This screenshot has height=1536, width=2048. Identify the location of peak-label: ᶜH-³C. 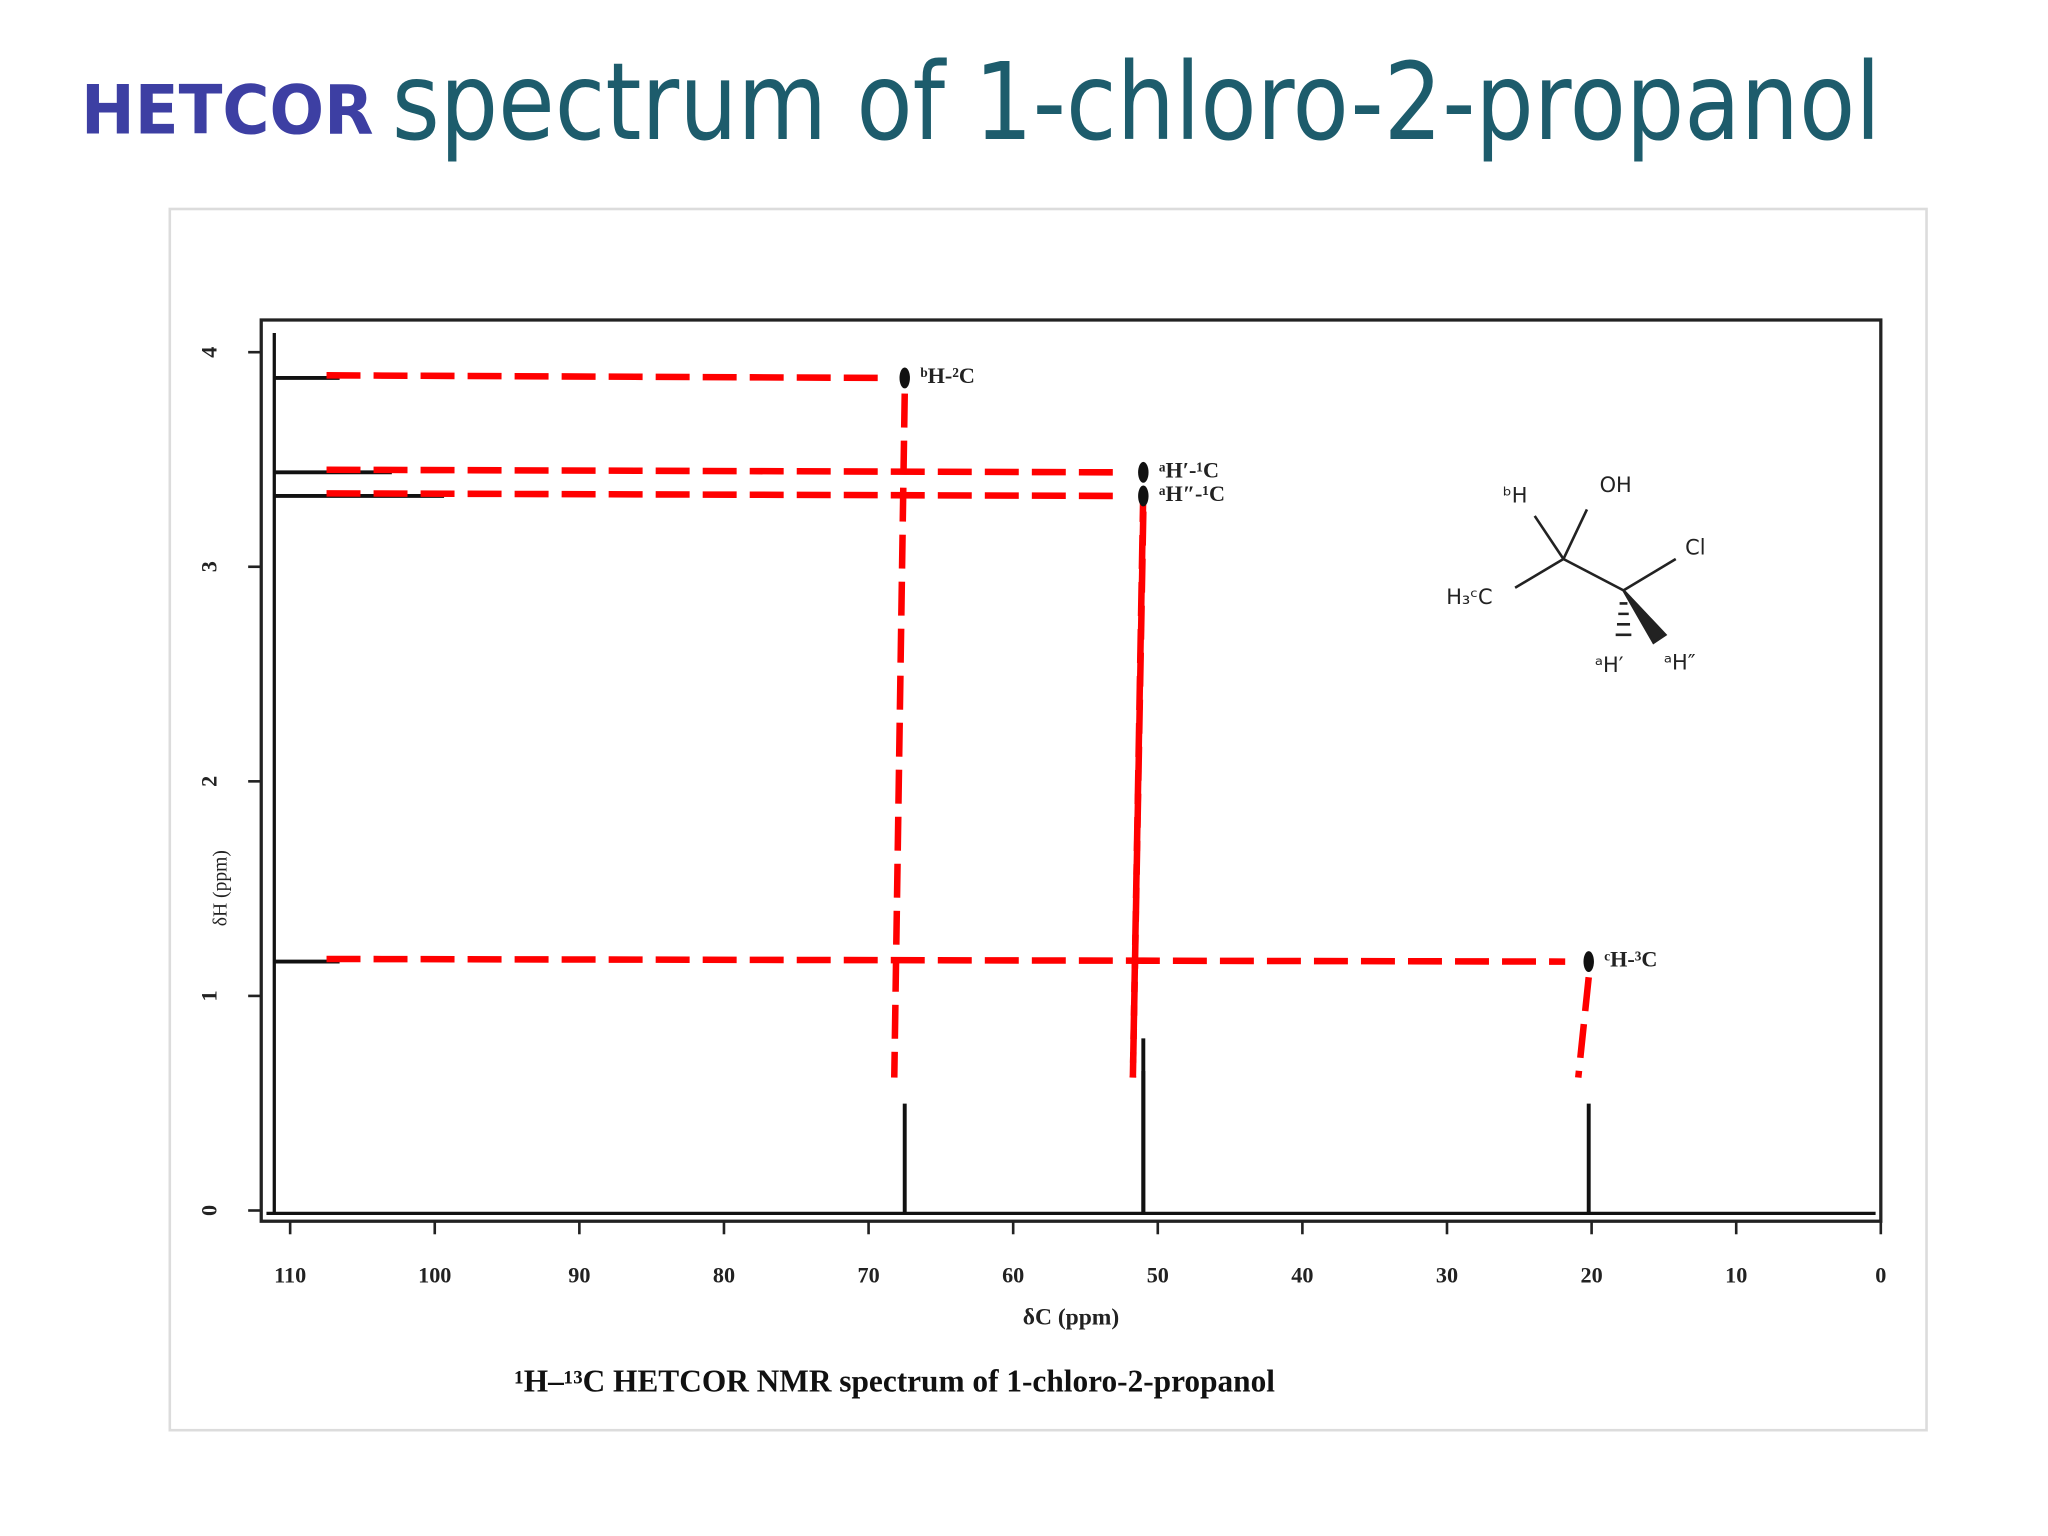
(1630, 959).